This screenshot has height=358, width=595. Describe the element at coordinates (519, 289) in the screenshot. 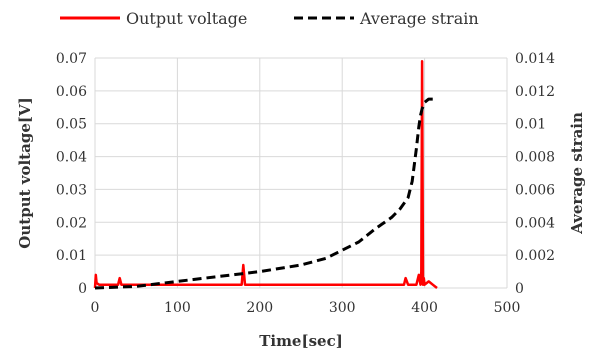

I see `y2-tick-label: 0` at that location.